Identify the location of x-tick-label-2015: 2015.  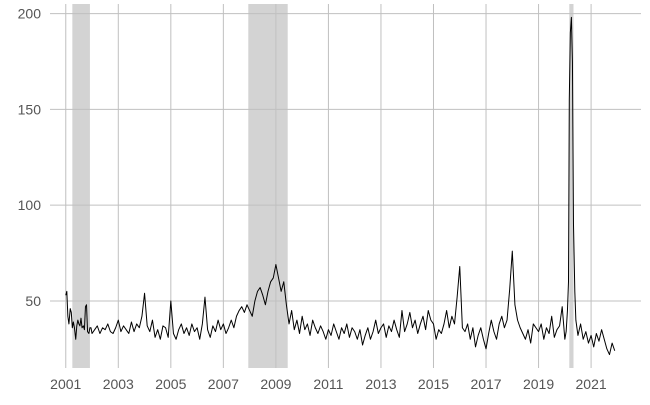
(433, 384).